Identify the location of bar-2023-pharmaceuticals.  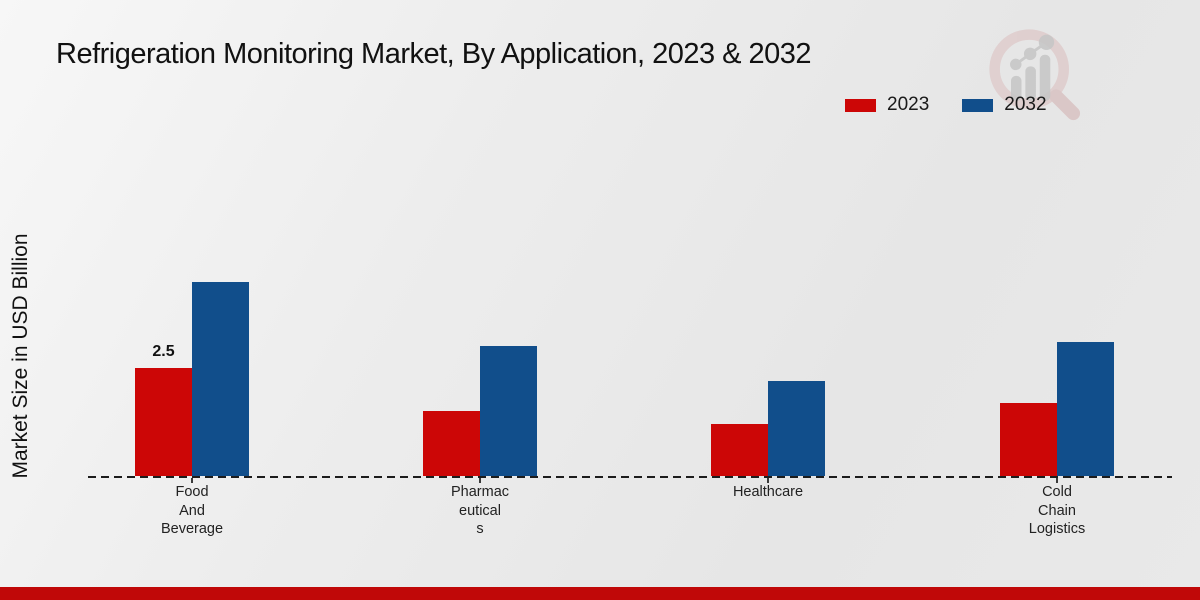
(451, 443).